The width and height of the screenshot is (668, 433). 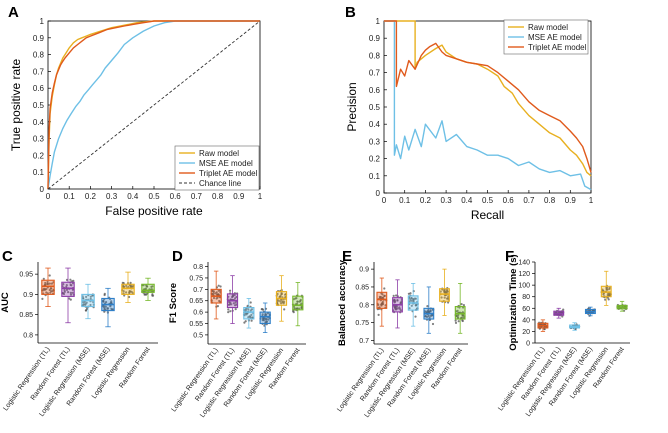 I want to click on x-tick-label: 0.1, so click(x=70, y=196).